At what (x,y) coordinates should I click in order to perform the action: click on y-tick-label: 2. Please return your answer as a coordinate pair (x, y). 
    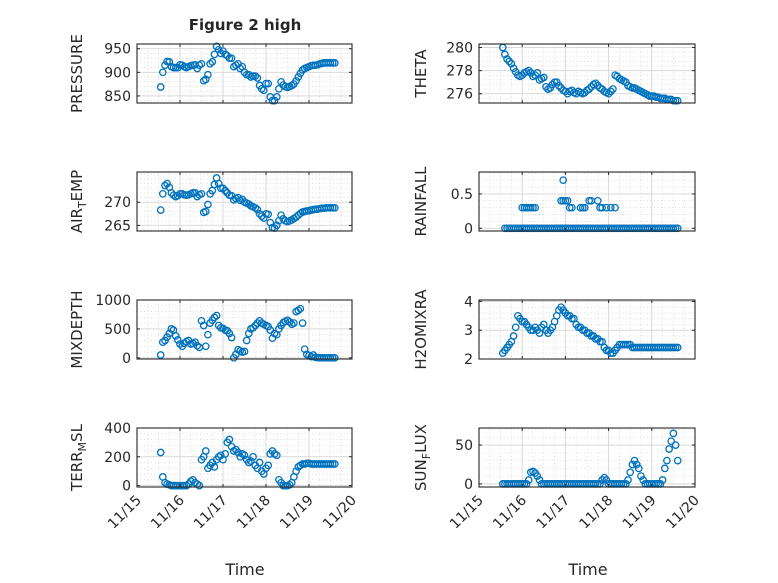
    Looking at the image, I should click on (468, 360).